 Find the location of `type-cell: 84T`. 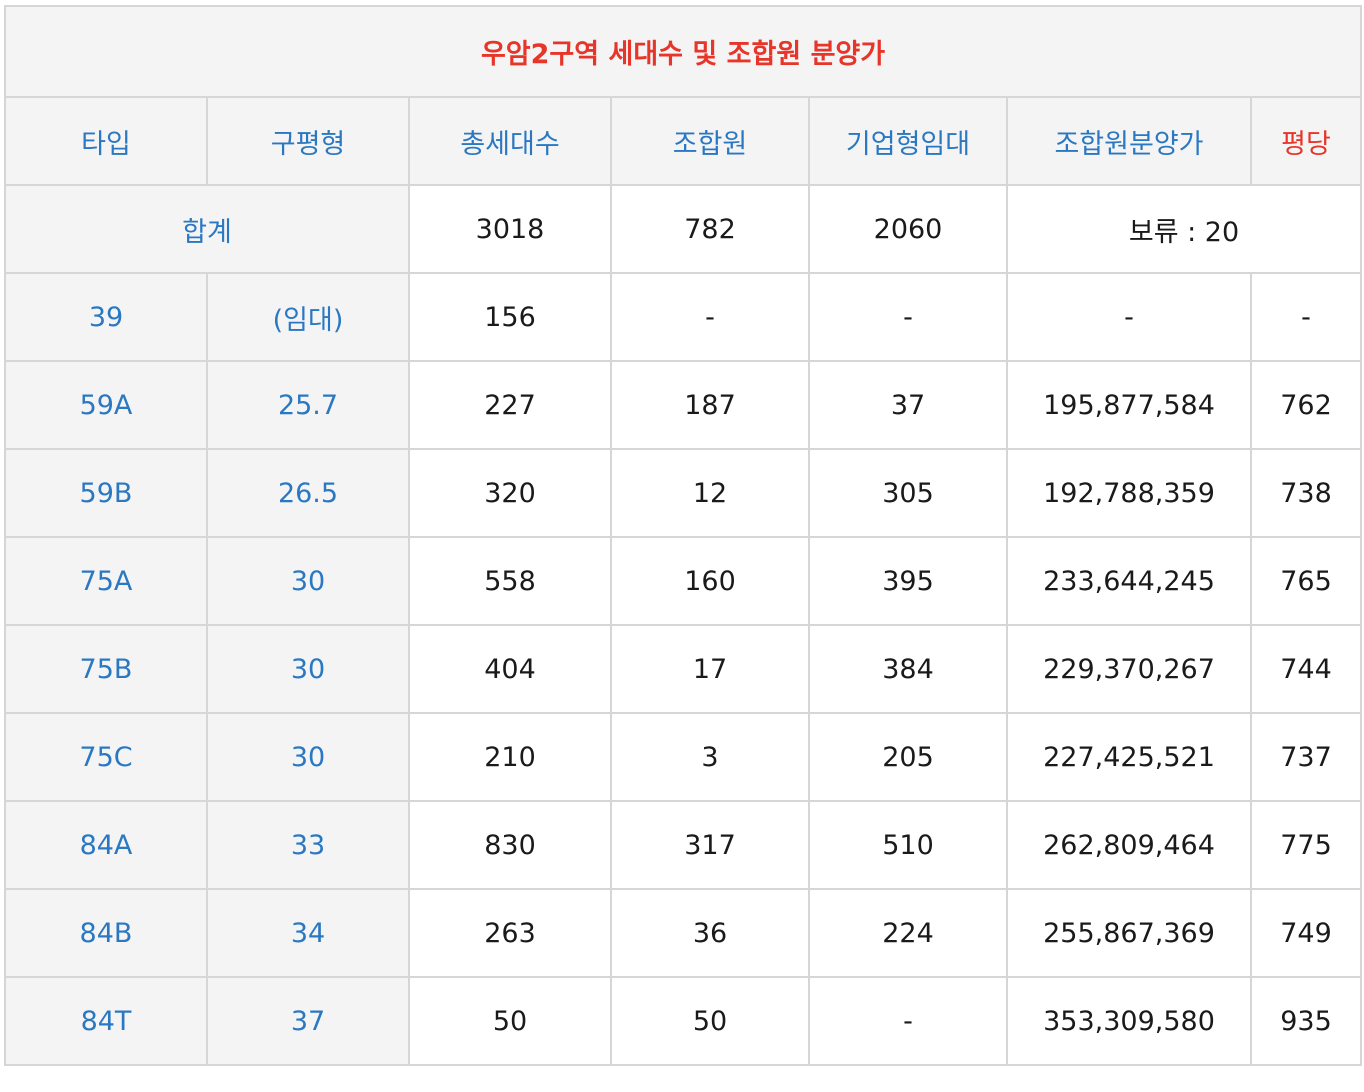

type-cell: 84T is located at coordinates (106, 1021).